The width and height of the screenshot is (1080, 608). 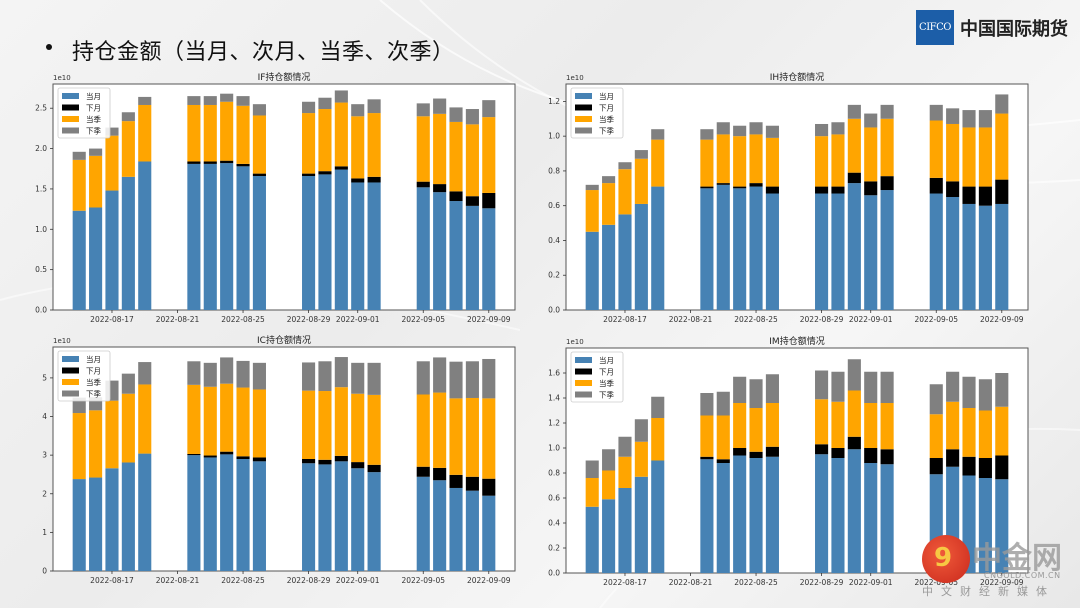 I want to click on y-tick-label: 0, so click(x=44, y=571).